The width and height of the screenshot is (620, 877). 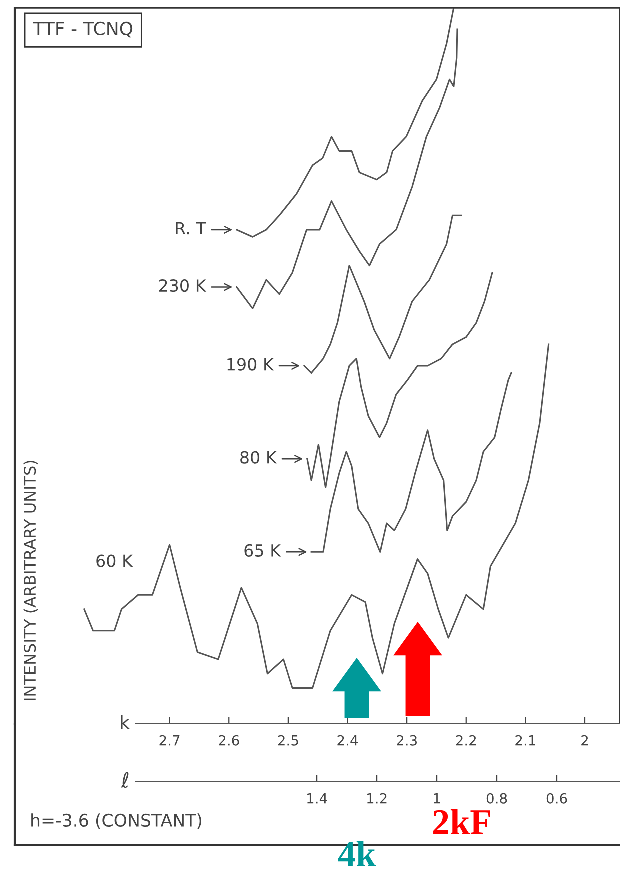 I want to click on x-tick-label: 2.4, so click(x=348, y=740).